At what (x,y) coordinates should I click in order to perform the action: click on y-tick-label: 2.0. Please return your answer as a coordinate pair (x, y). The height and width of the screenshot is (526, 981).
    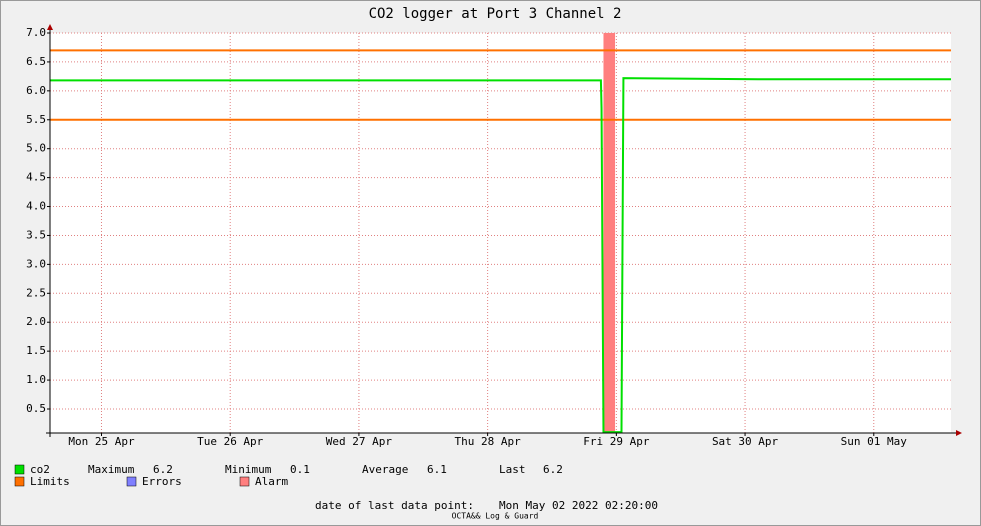
    Looking at the image, I should click on (36, 321).